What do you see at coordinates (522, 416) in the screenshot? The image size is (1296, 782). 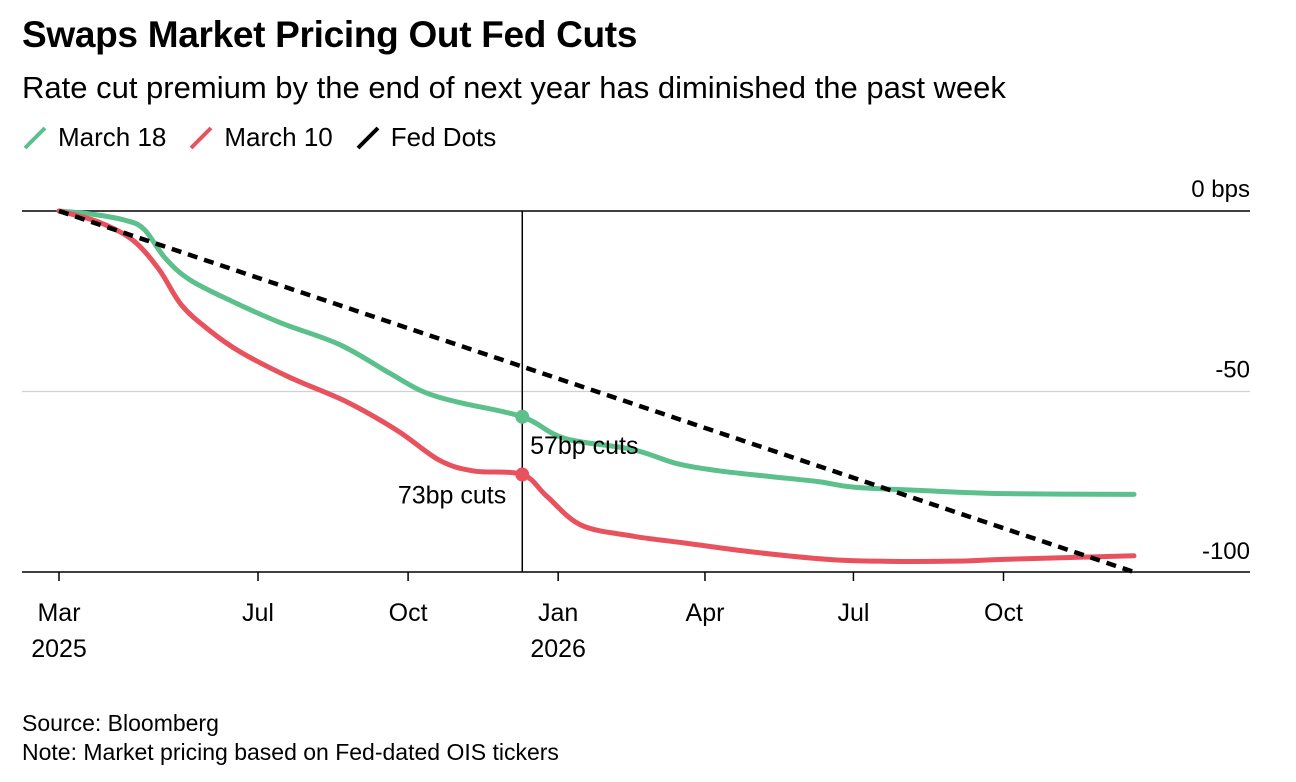 I see `annotation-marker-march18` at bounding box center [522, 416].